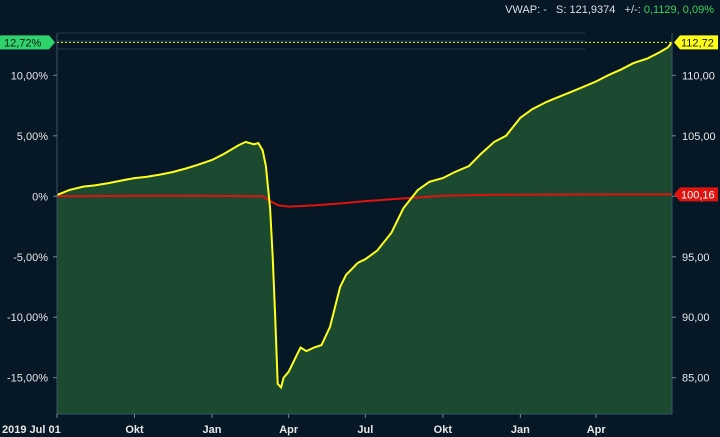 The image size is (720, 437). I want to click on right-tick-label: 90,00, so click(696, 318).